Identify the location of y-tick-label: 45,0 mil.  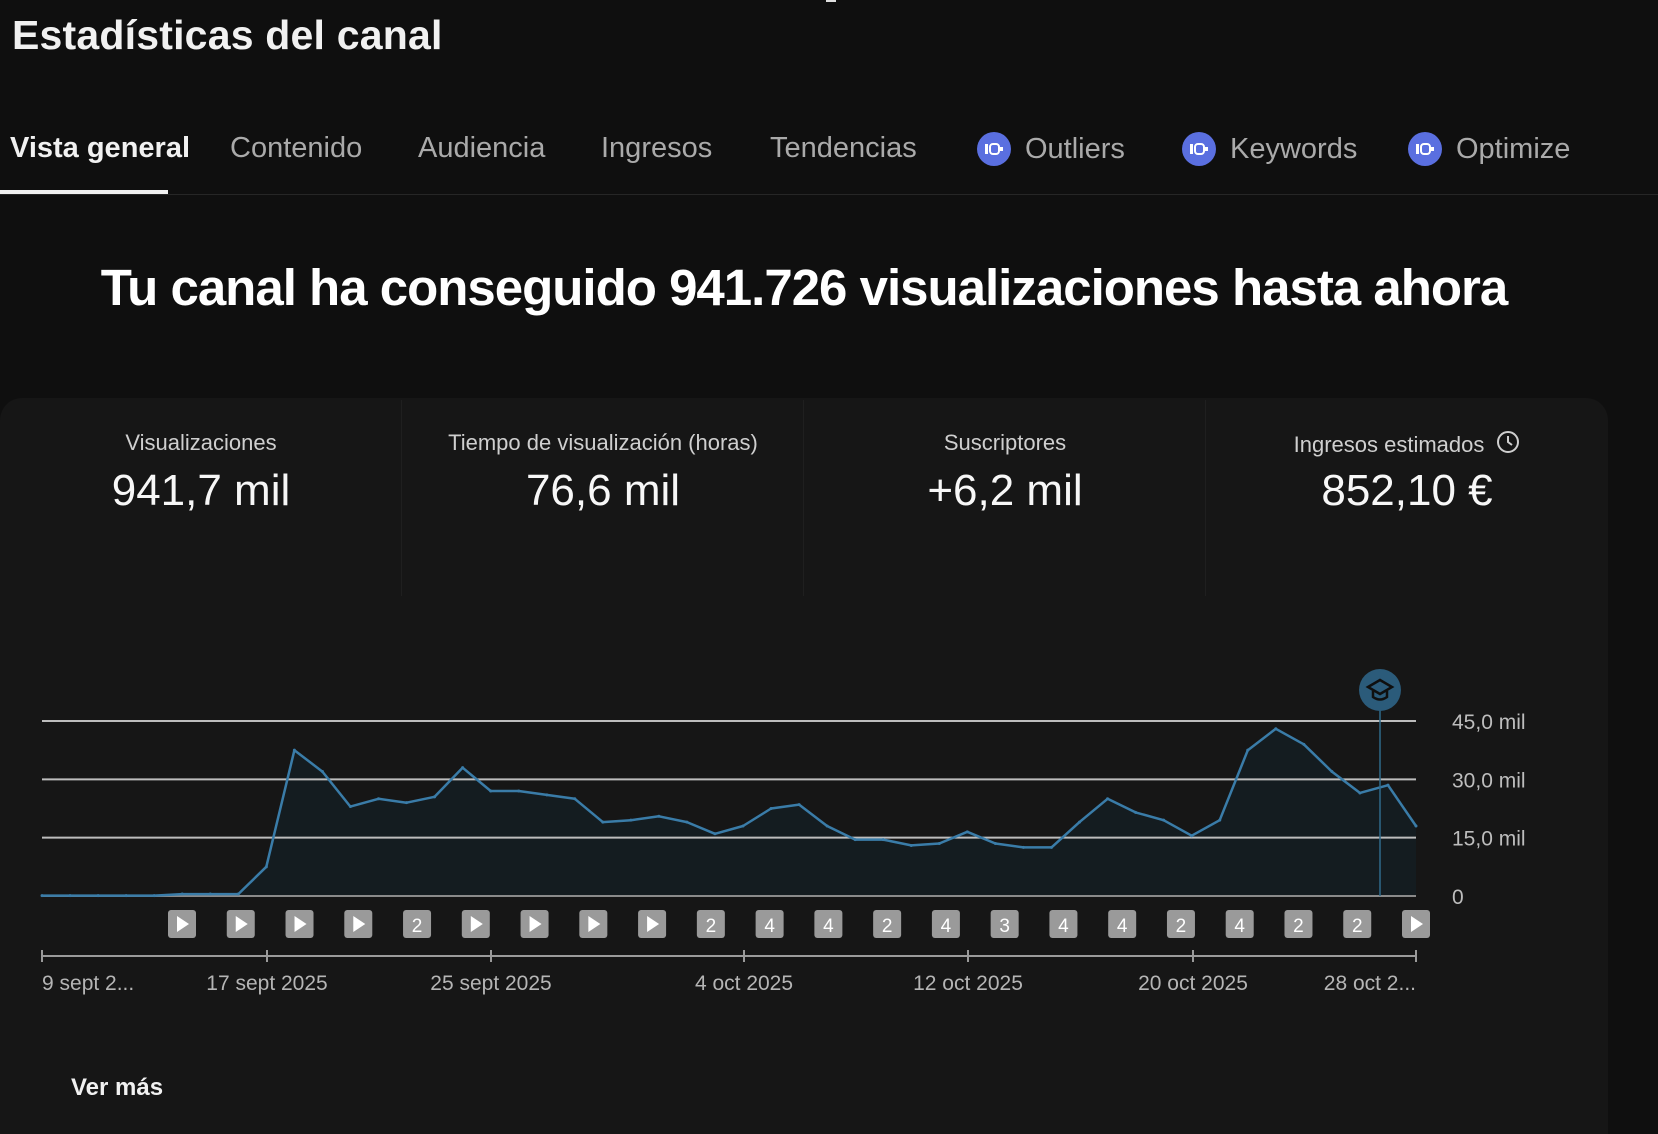
(1489, 722).